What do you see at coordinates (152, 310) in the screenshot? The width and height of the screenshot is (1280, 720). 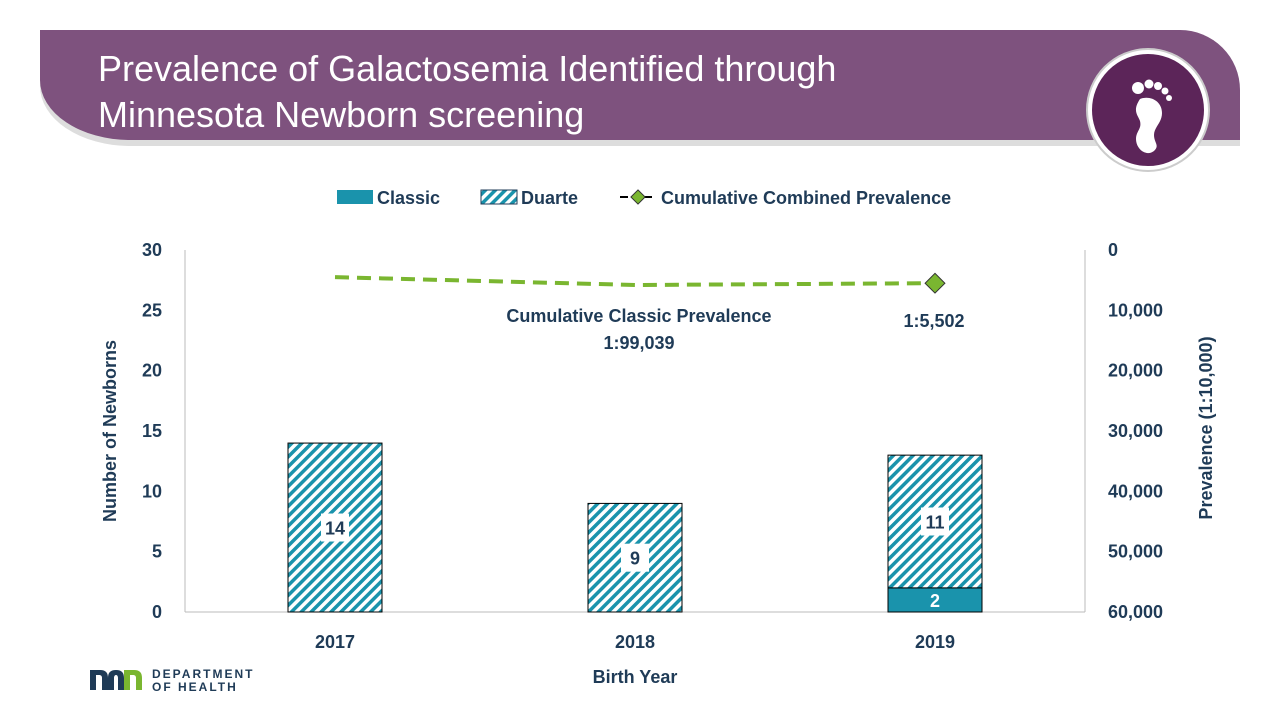 I see `y-tick-label: 25` at bounding box center [152, 310].